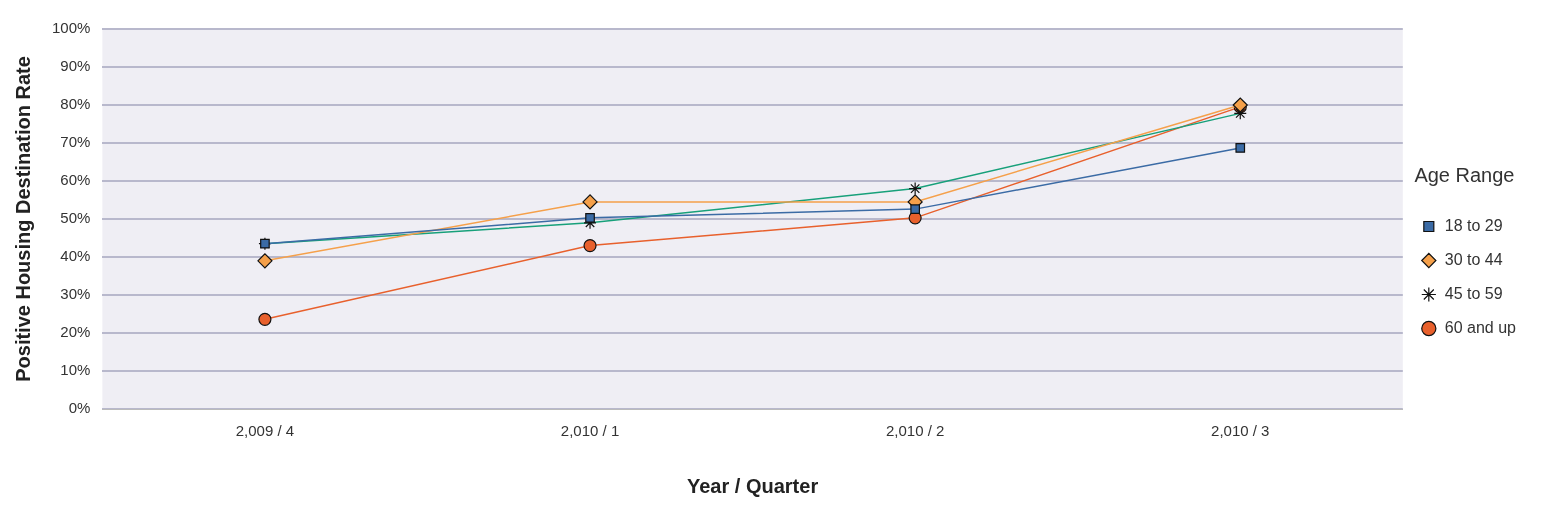  Describe the element at coordinates (75, 294) in the screenshot. I see `y-tick-label: 30%` at that location.